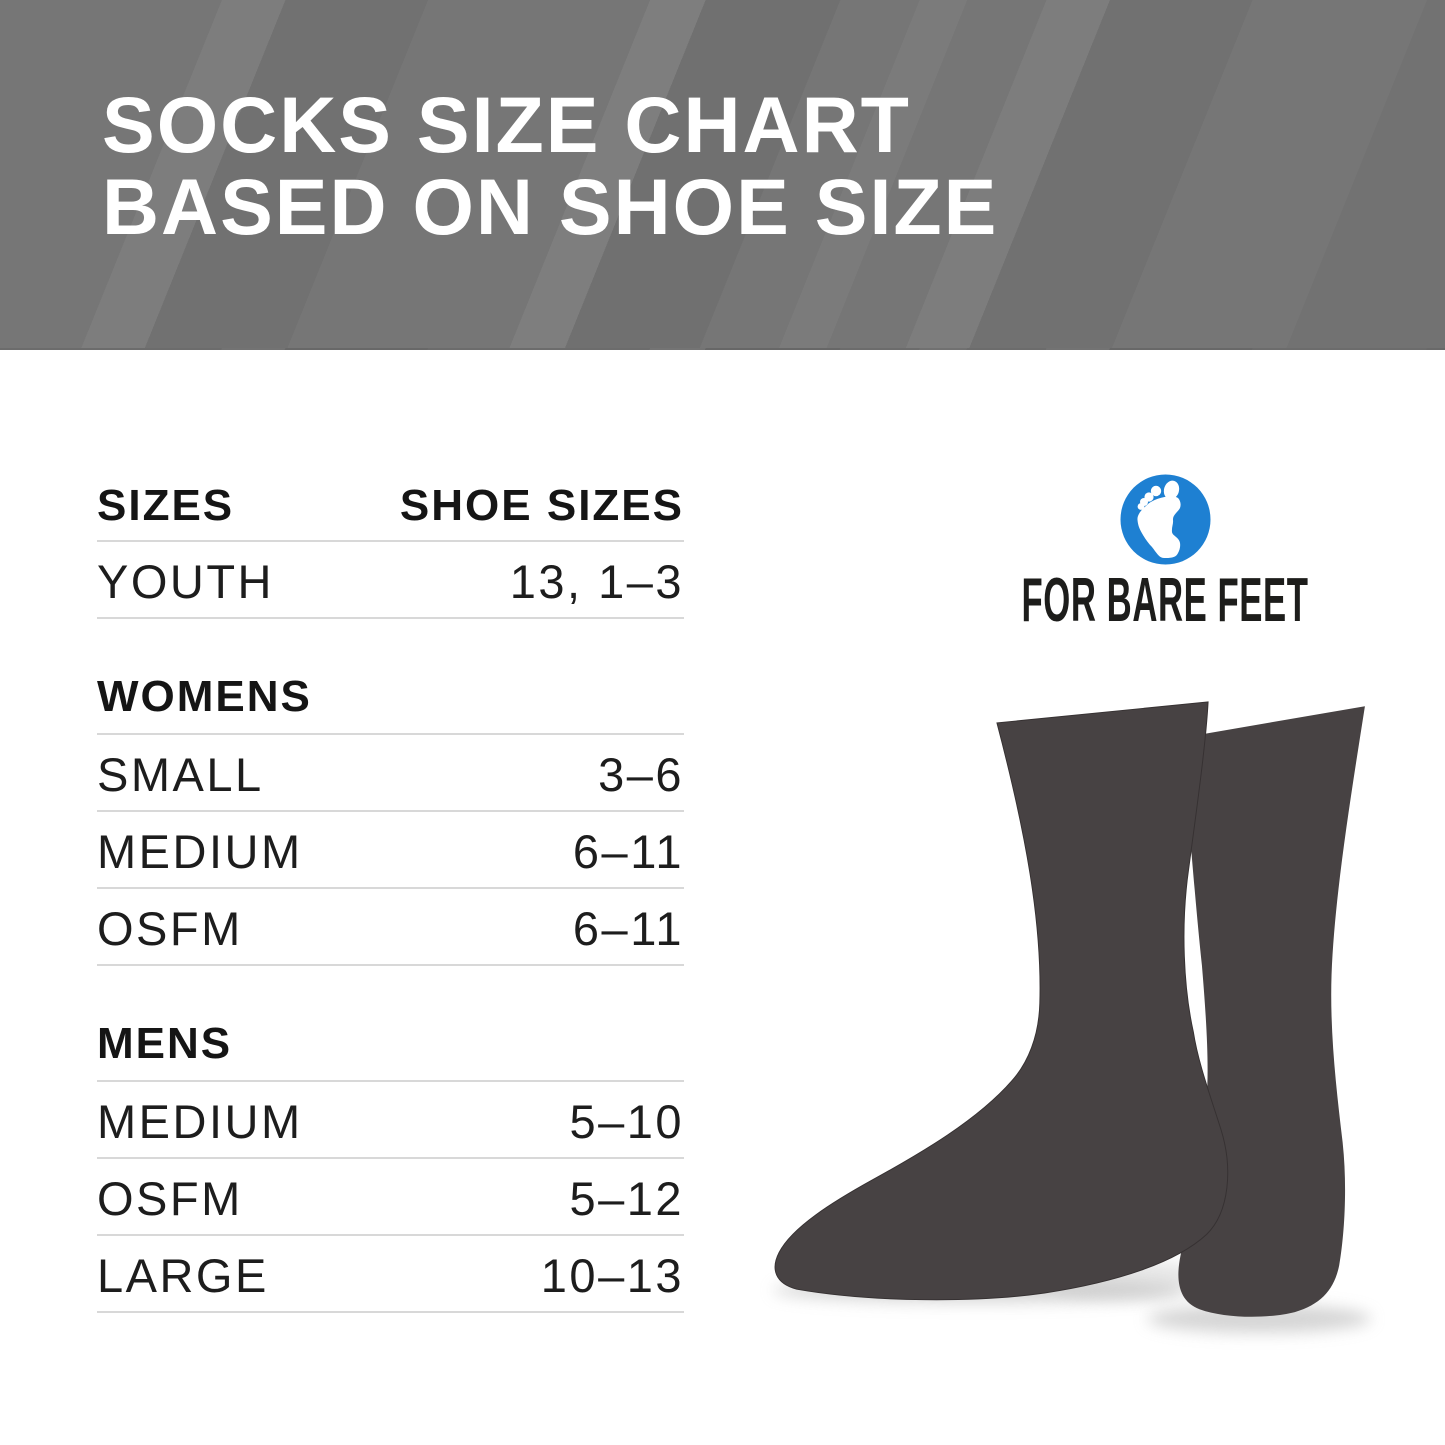  I want to click on row-value: 10–13, so click(612, 1275).